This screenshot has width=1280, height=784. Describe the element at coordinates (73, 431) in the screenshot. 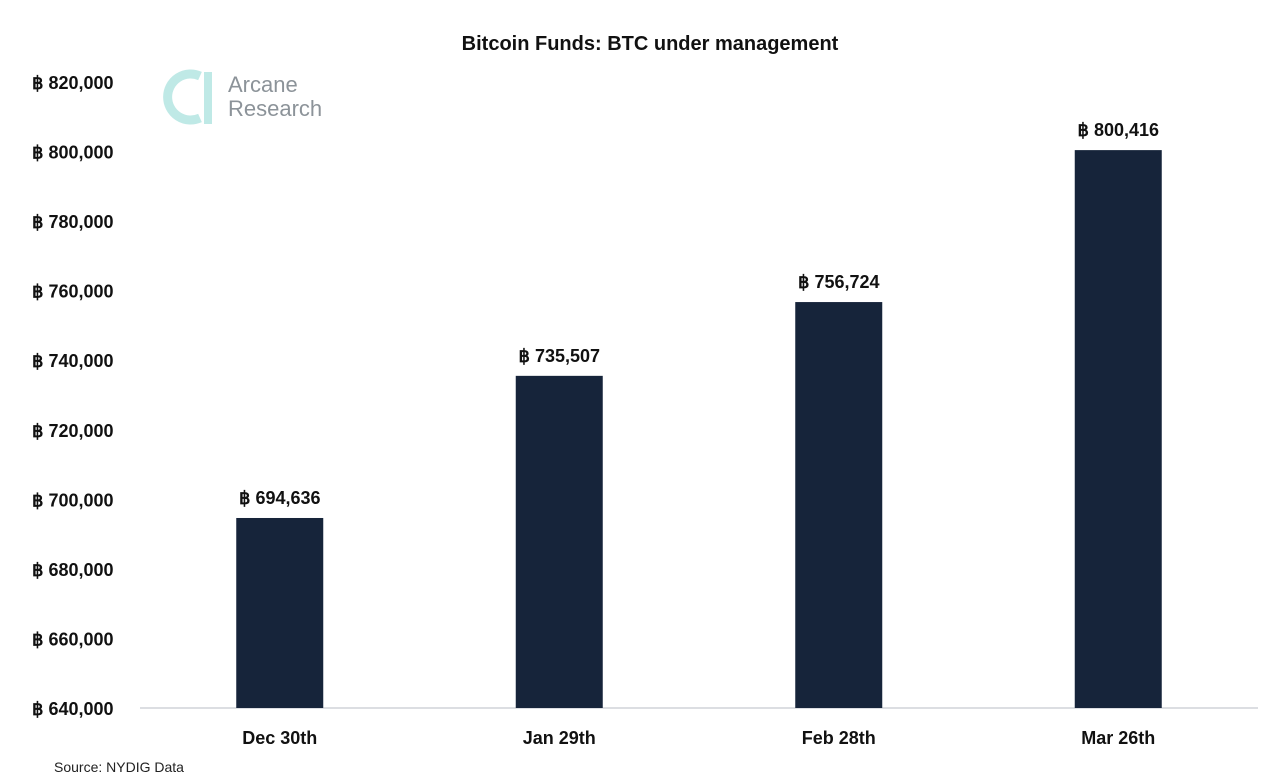

I see `y-tick-label: ฿ 720,000` at that location.